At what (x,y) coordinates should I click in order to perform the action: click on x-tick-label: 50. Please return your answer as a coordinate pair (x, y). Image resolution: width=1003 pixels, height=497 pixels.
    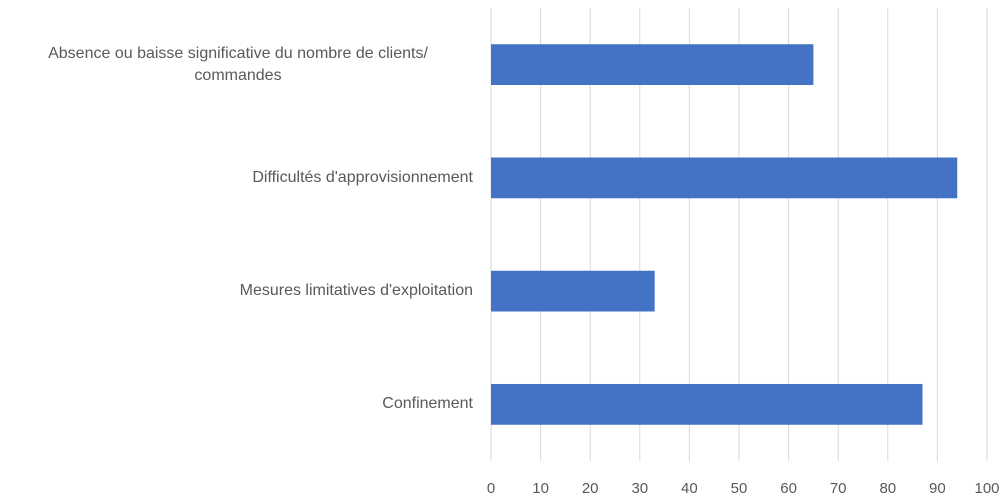
    Looking at the image, I should click on (739, 488).